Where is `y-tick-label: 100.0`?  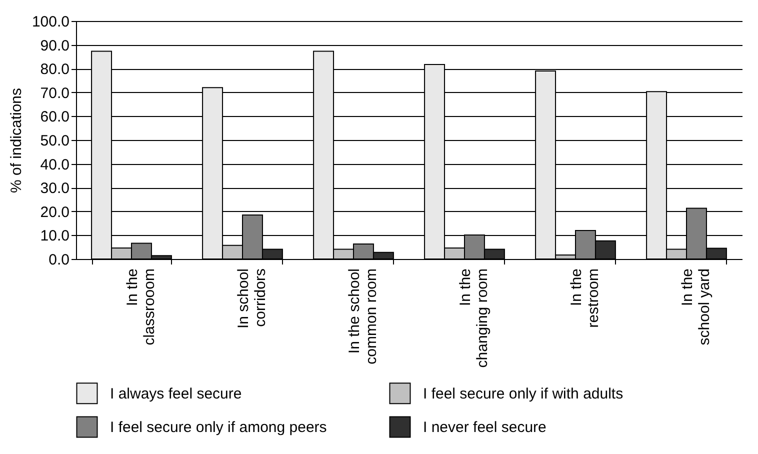 y-tick-label: 100.0 is located at coordinates (51, 22).